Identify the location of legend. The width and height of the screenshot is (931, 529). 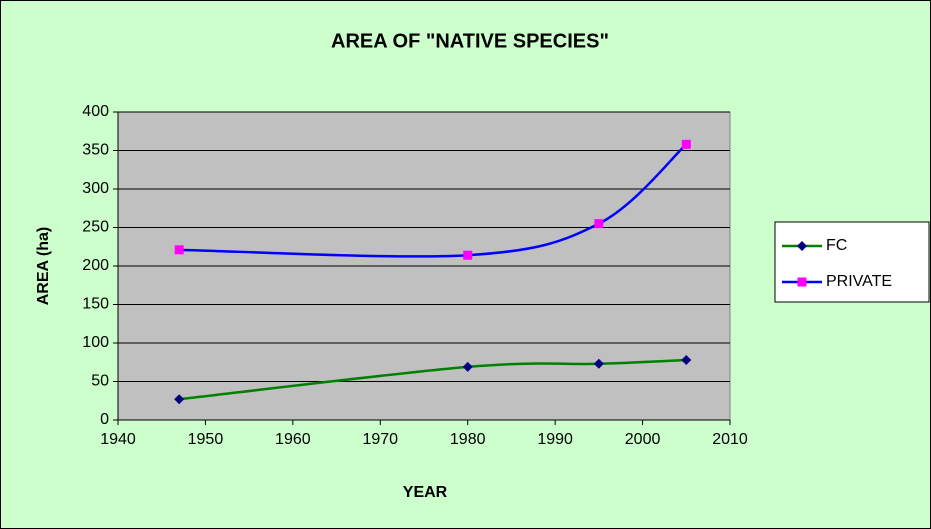
(852, 262).